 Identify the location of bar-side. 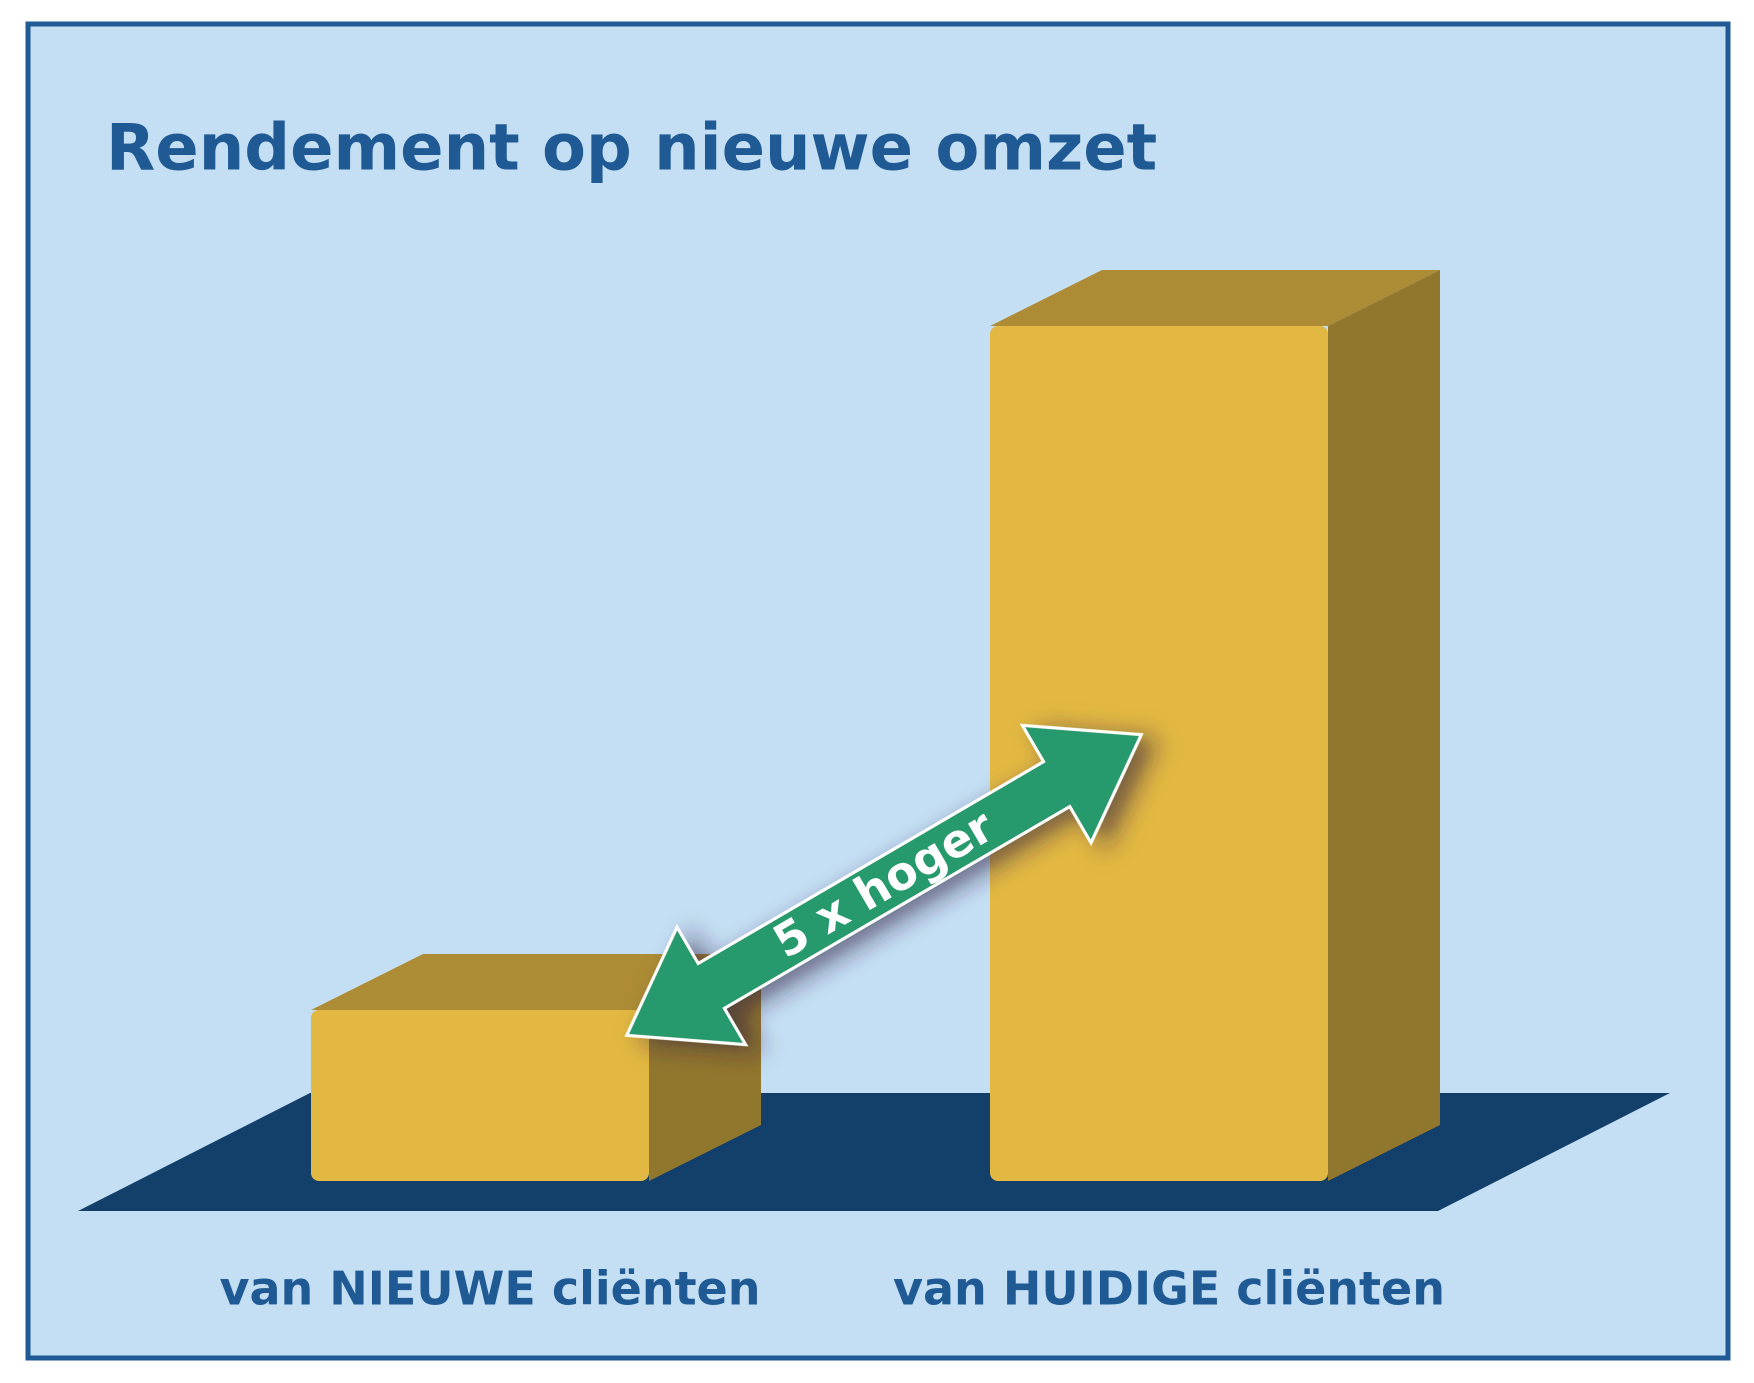
(1384, 725).